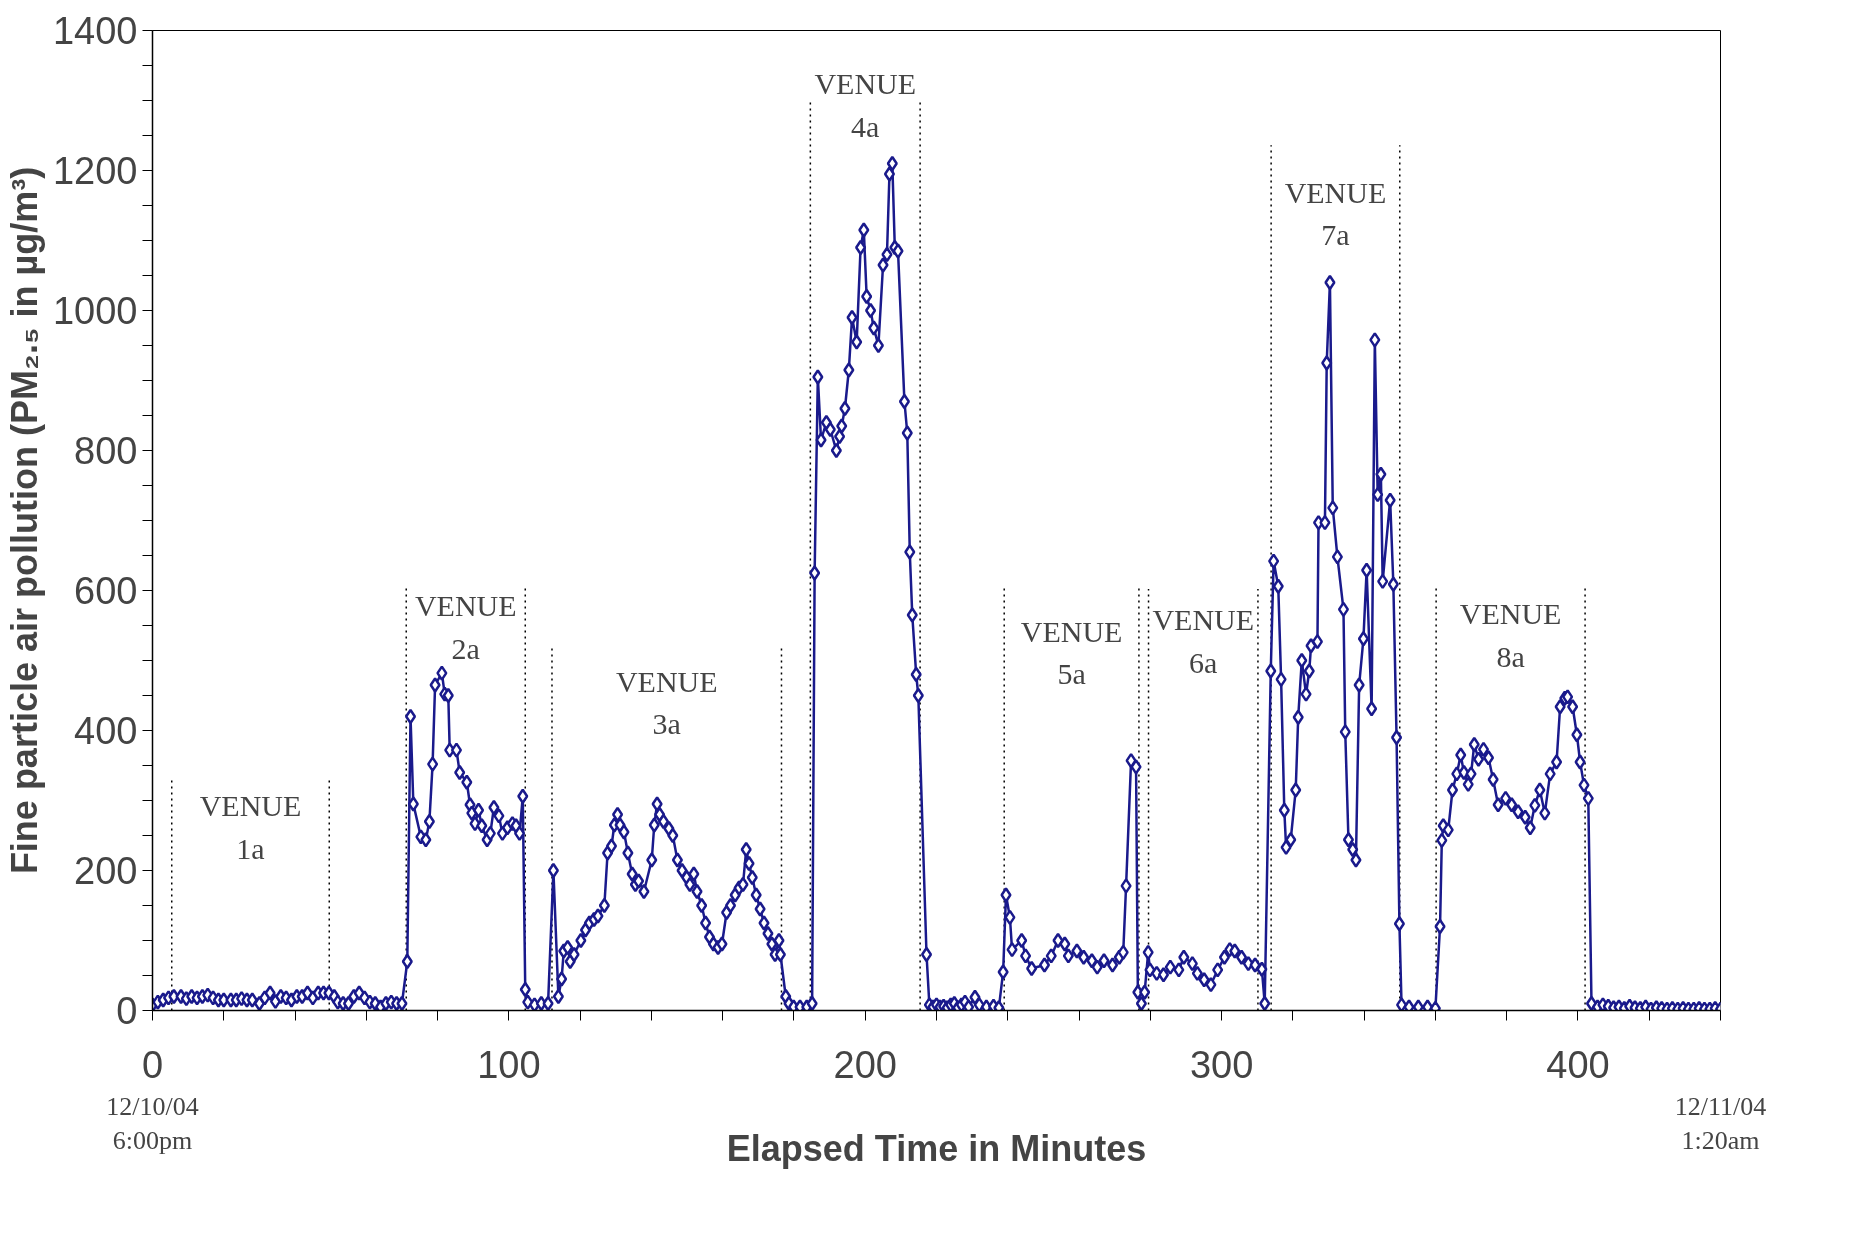 Image resolution: width=1850 pixels, height=1236 pixels. Describe the element at coordinates (106, 591) in the screenshot. I see `y-tick-label: 600` at that location.